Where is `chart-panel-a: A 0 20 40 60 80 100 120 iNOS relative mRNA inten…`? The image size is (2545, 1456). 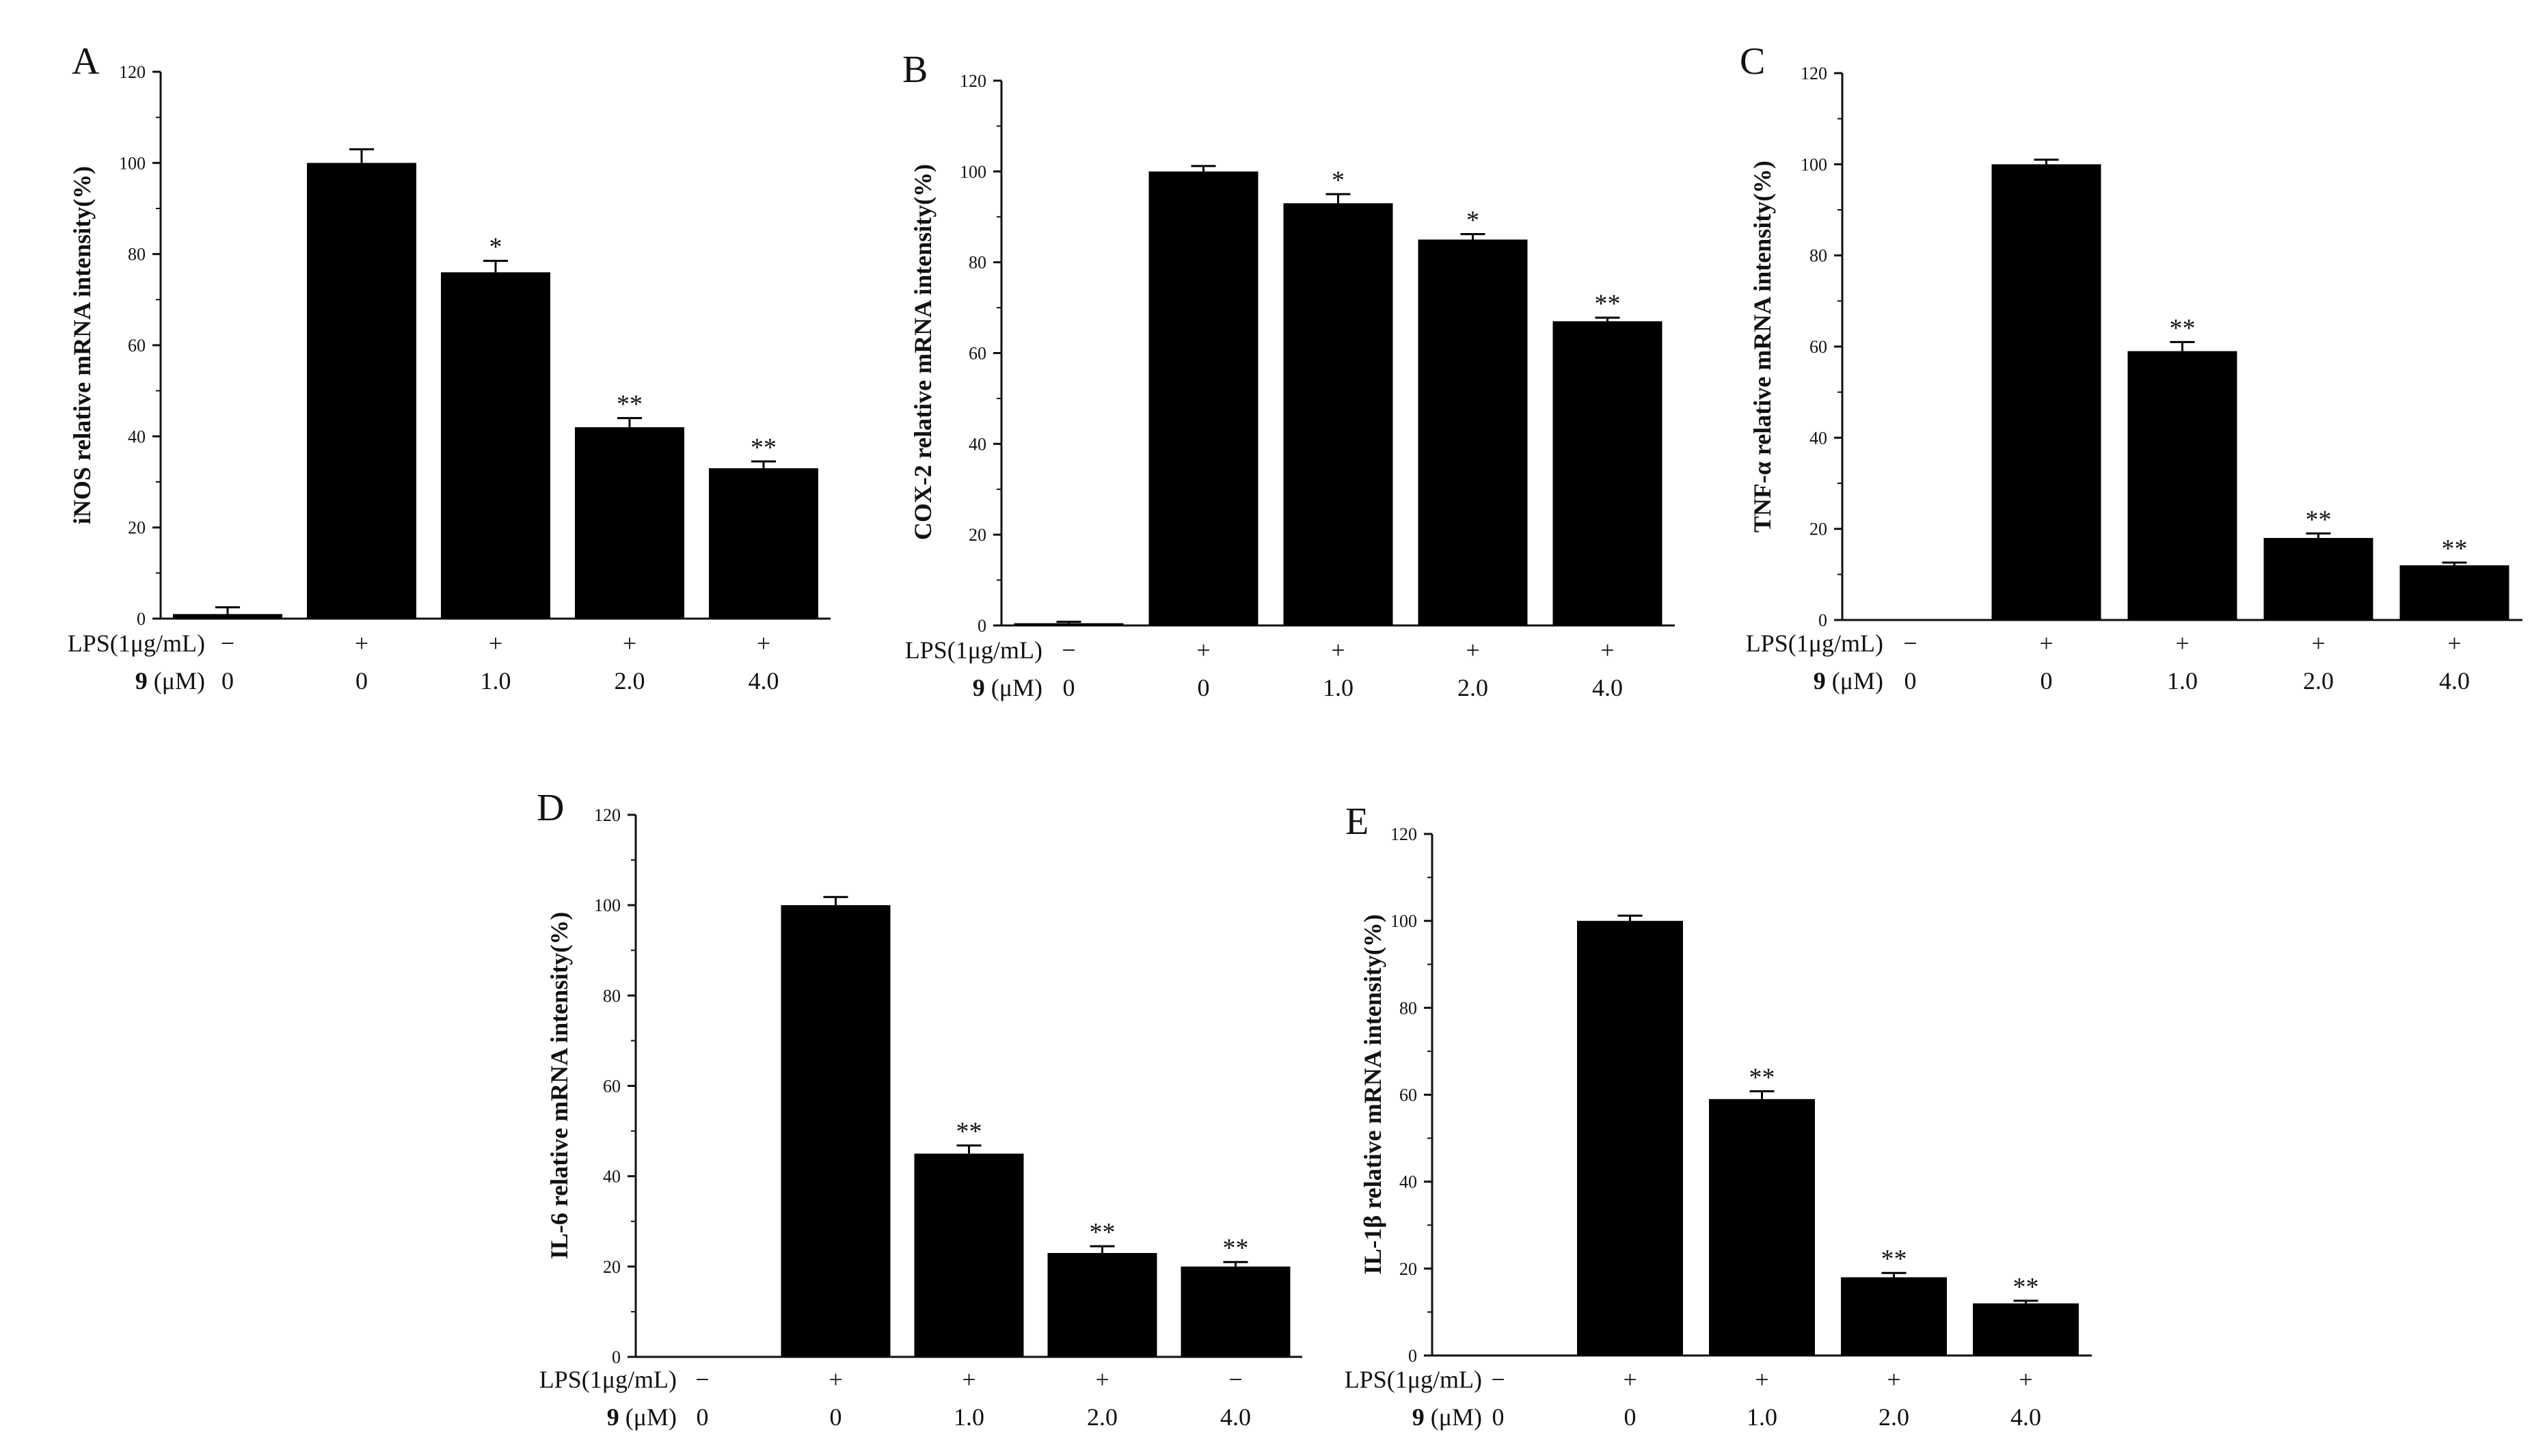 chart-panel-a: A 0 20 40 60 80 100 120 iNOS relative mRNA inten… is located at coordinates (449, 367).